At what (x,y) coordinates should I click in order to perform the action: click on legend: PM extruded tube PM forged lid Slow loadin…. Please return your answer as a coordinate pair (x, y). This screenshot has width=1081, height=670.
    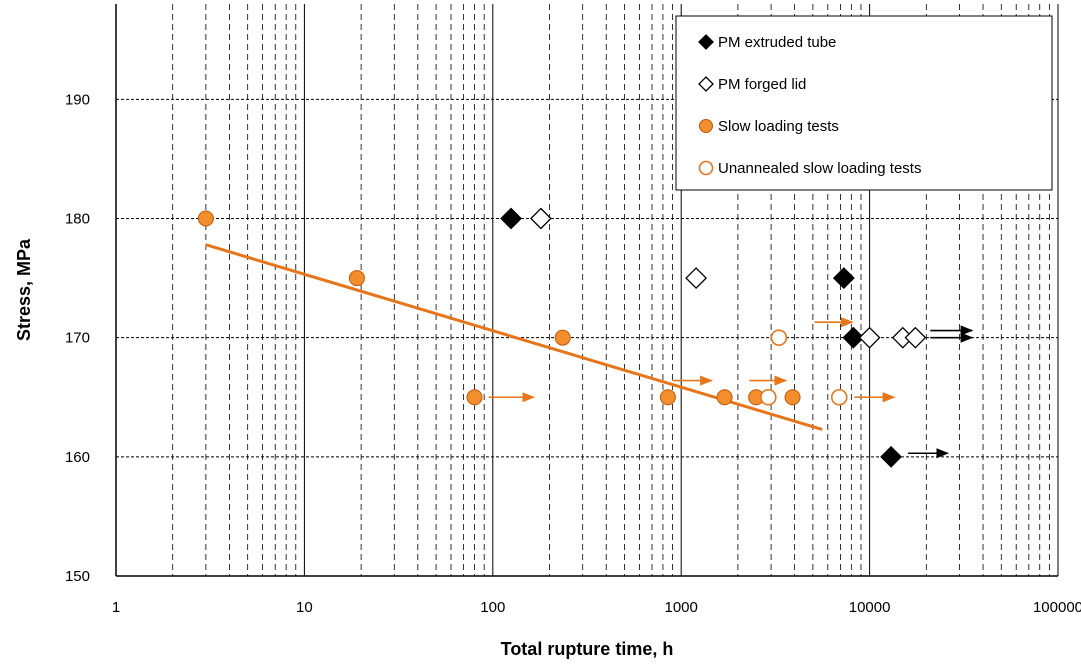
    Looking at the image, I should click on (864, 103).